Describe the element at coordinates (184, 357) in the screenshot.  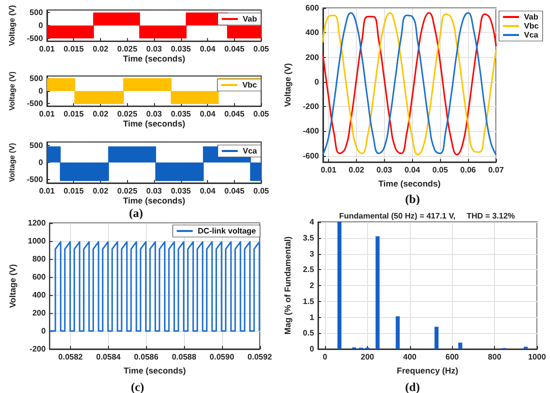
I see `x-tick-label: 0.0588` at that location.